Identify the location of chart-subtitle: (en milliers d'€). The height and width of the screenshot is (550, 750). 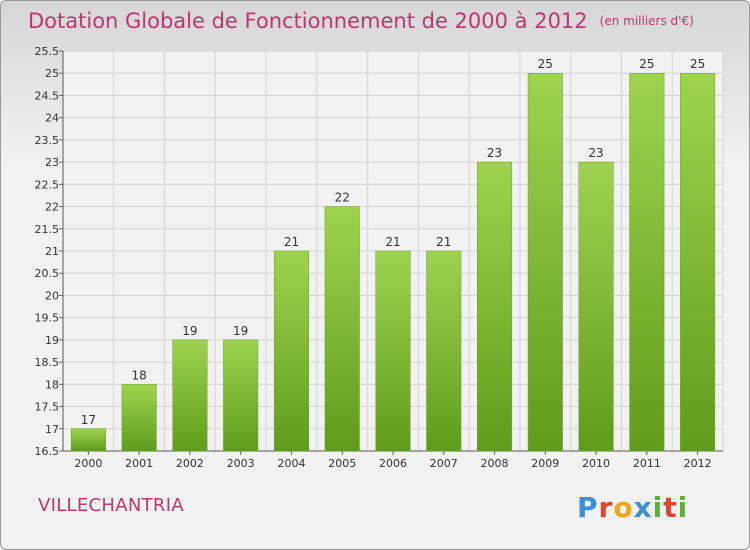
(646, 21).